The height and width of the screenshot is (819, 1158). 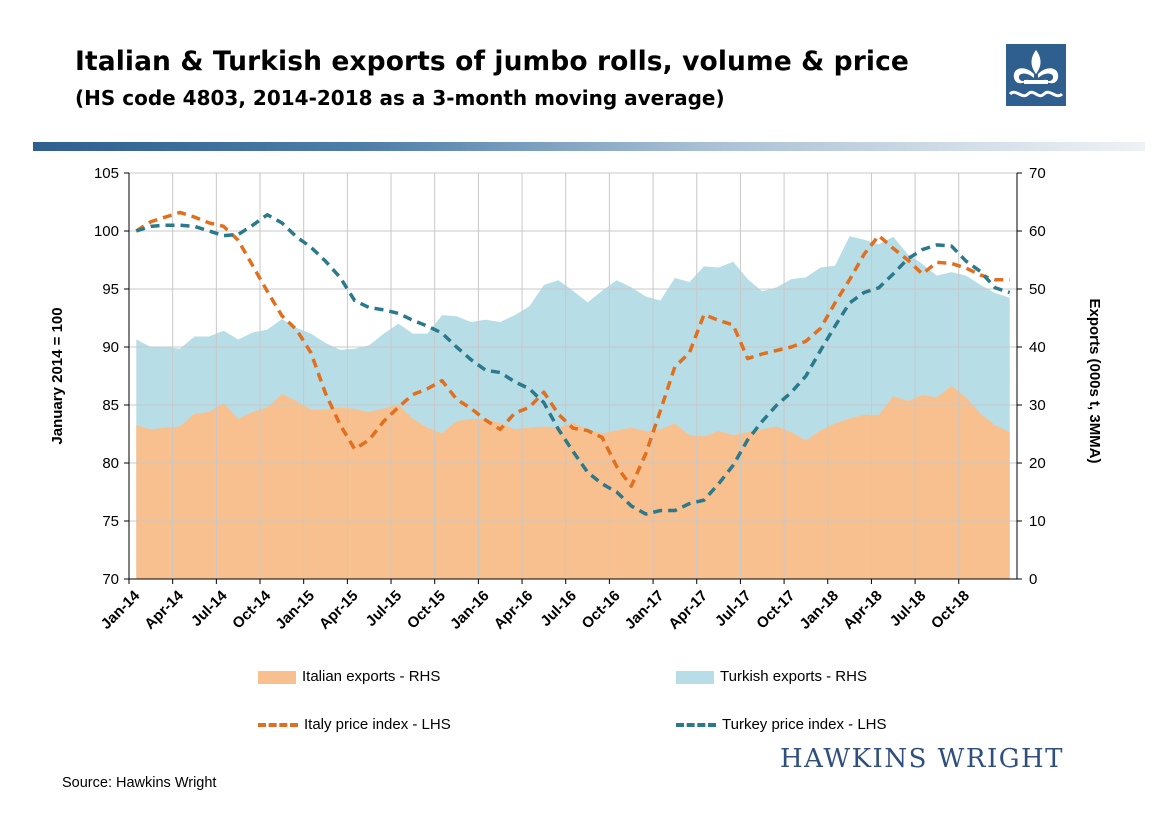 I want to click on y-tick-label-right: 30, so click(x=1037, y=405).